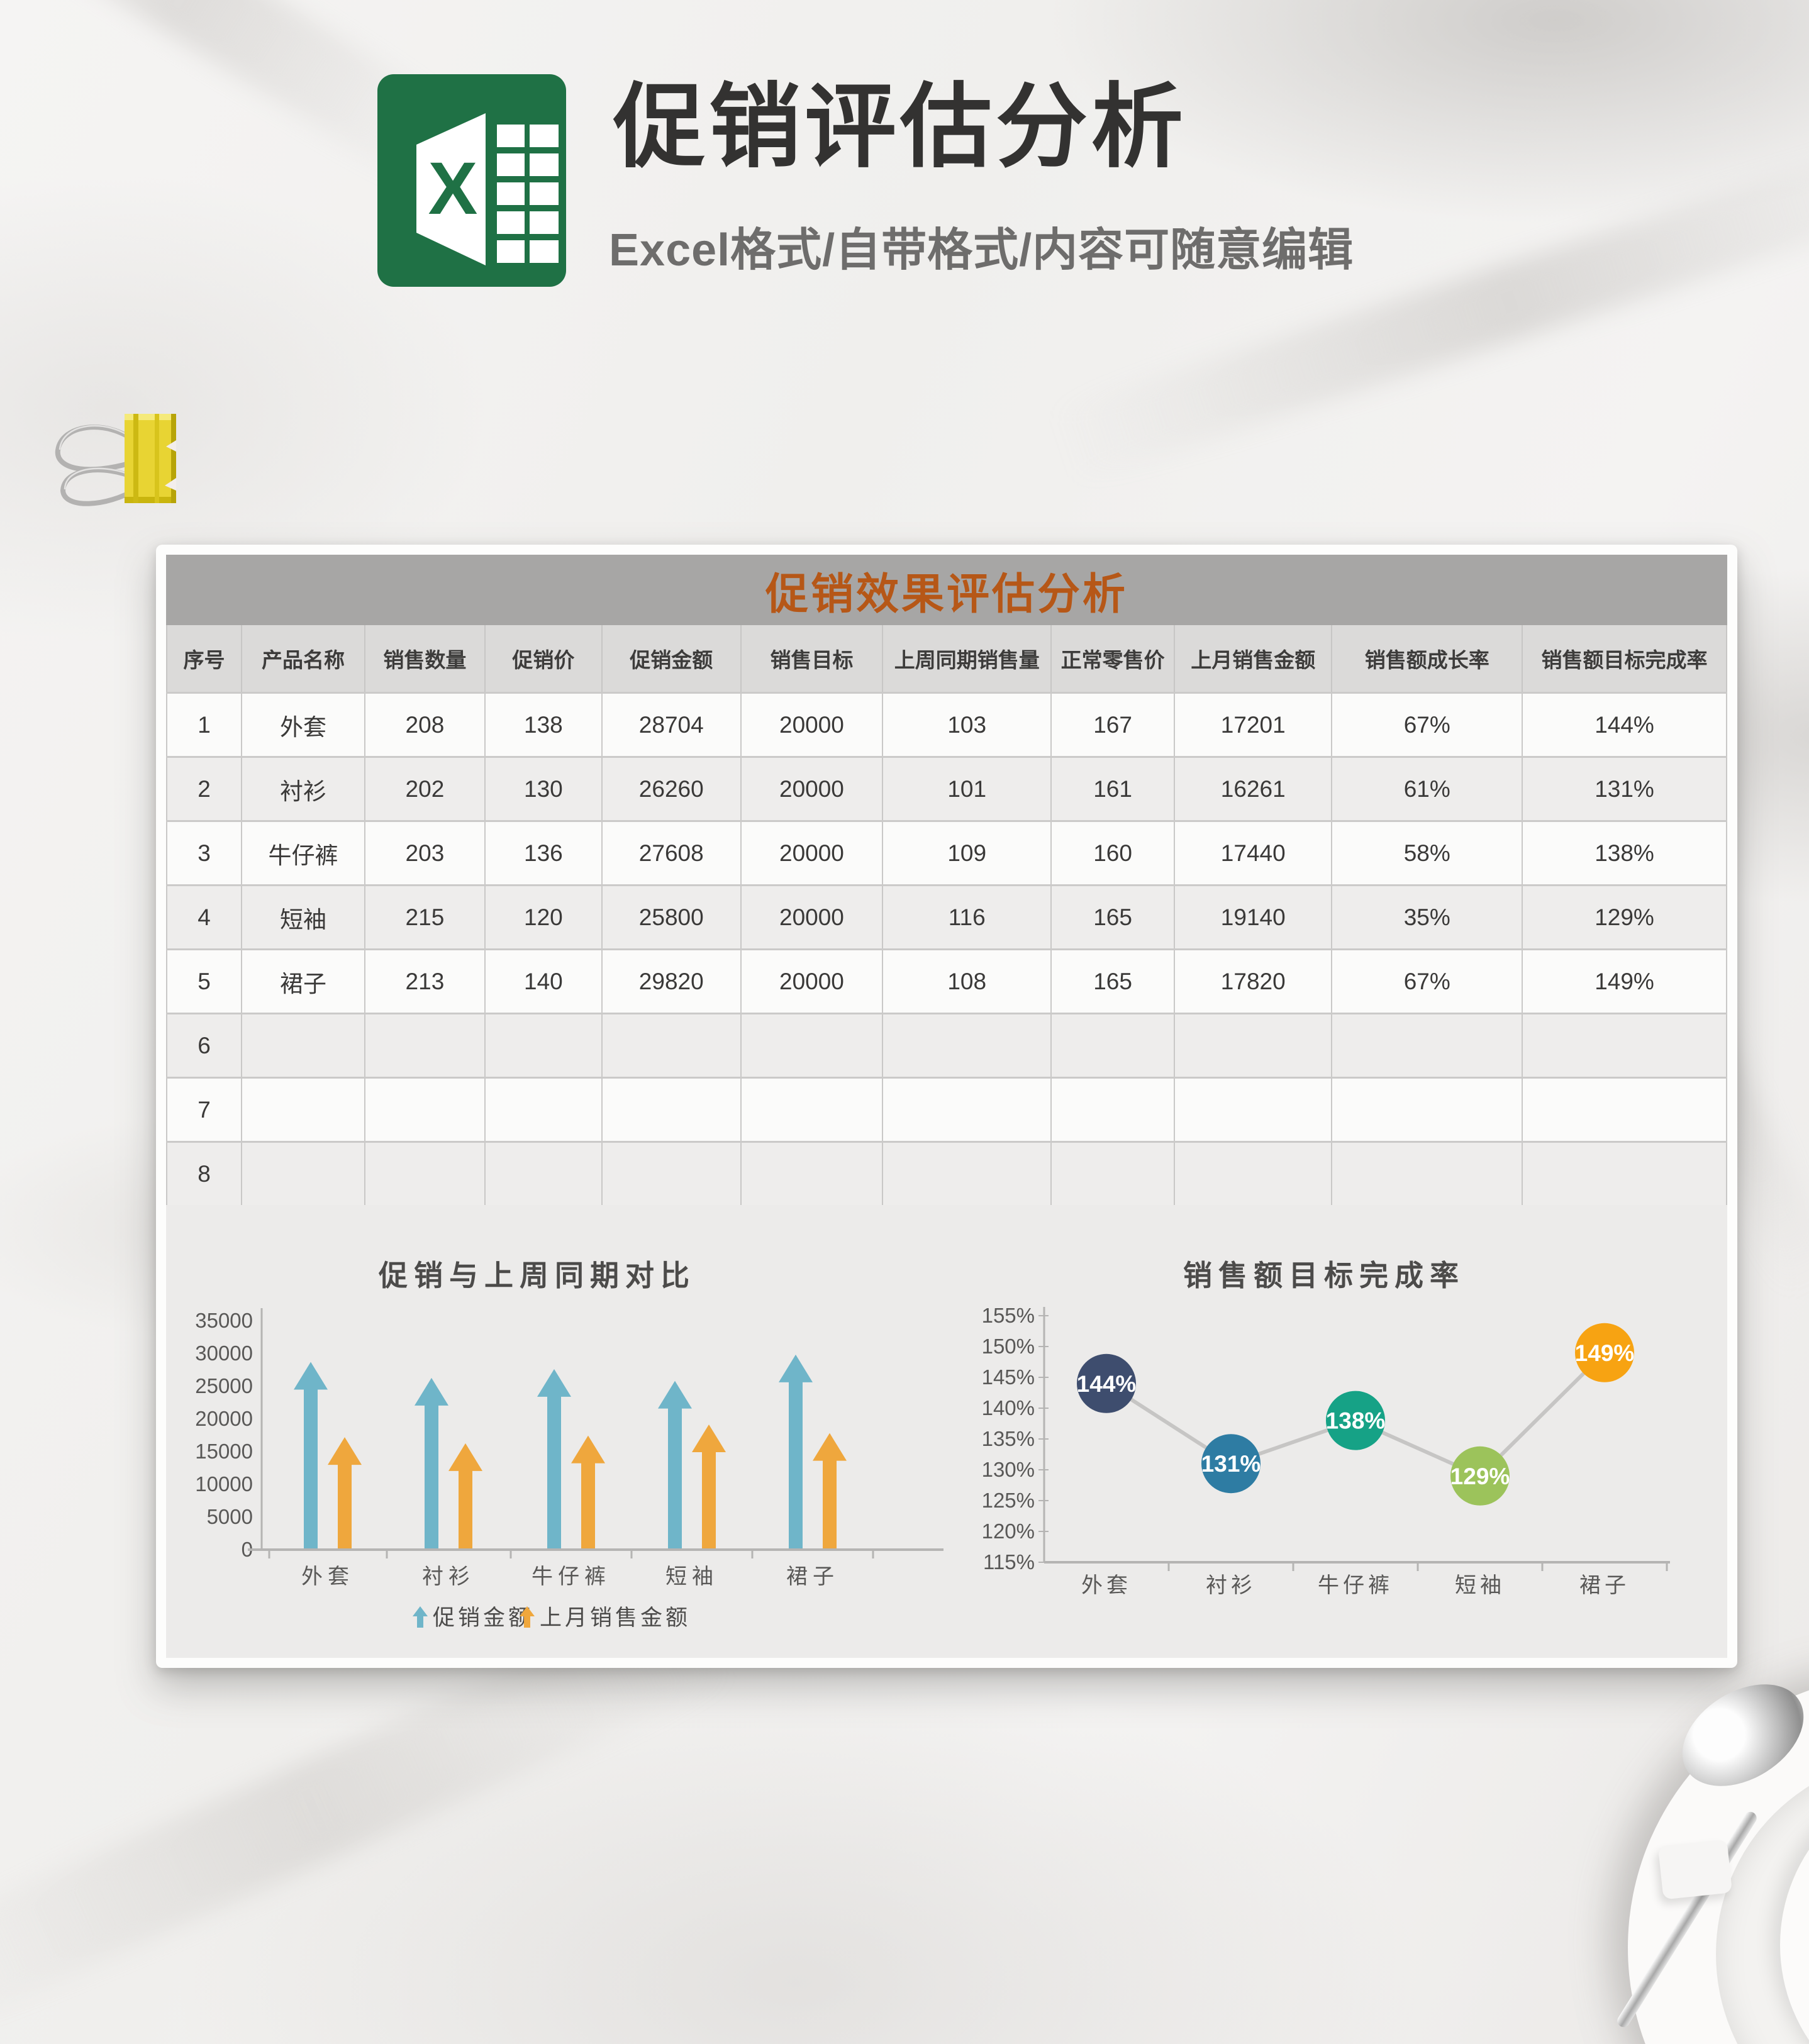 The height and width of the screenshot is (2044, 1809). I want to click on table-cell: 109, so click(967, 853).